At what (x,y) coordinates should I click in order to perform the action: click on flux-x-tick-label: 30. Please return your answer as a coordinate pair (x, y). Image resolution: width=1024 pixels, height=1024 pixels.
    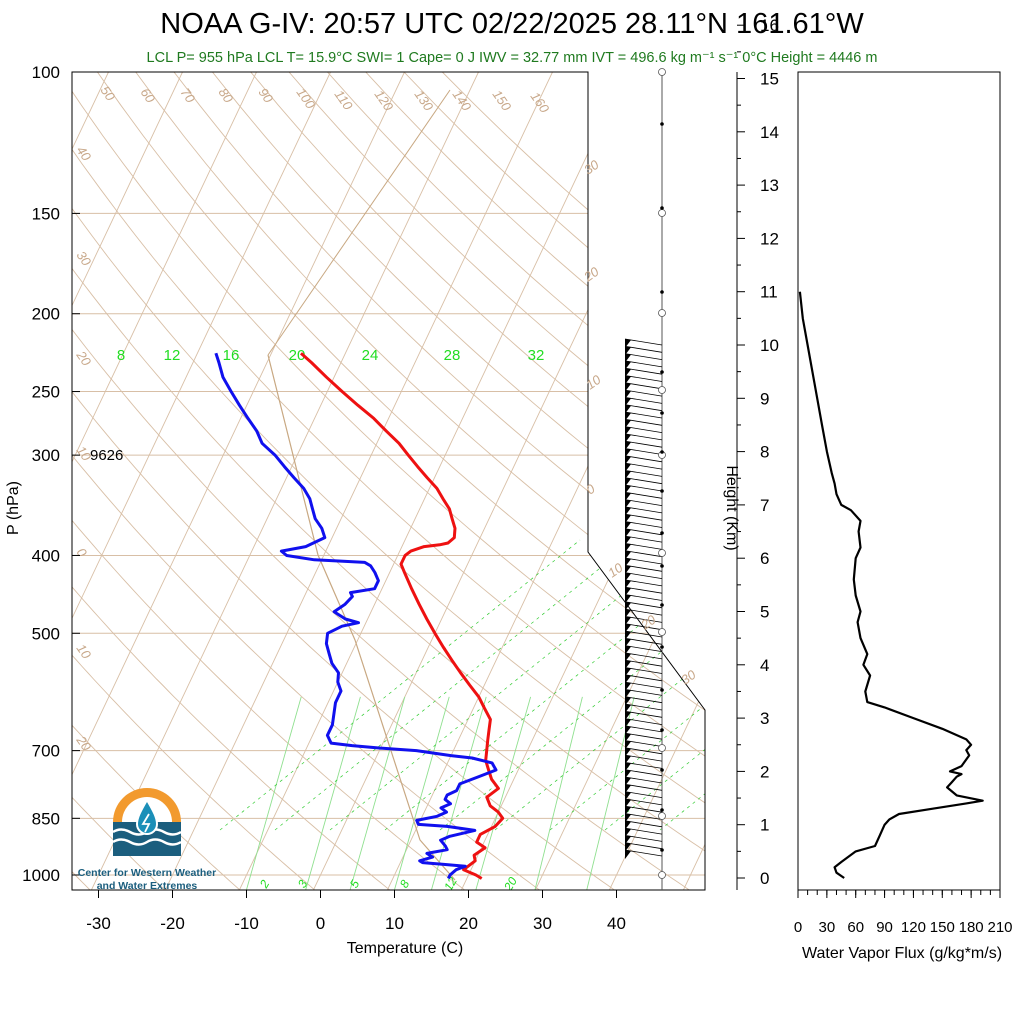
    Looking at the image, I should click on (827, 927).